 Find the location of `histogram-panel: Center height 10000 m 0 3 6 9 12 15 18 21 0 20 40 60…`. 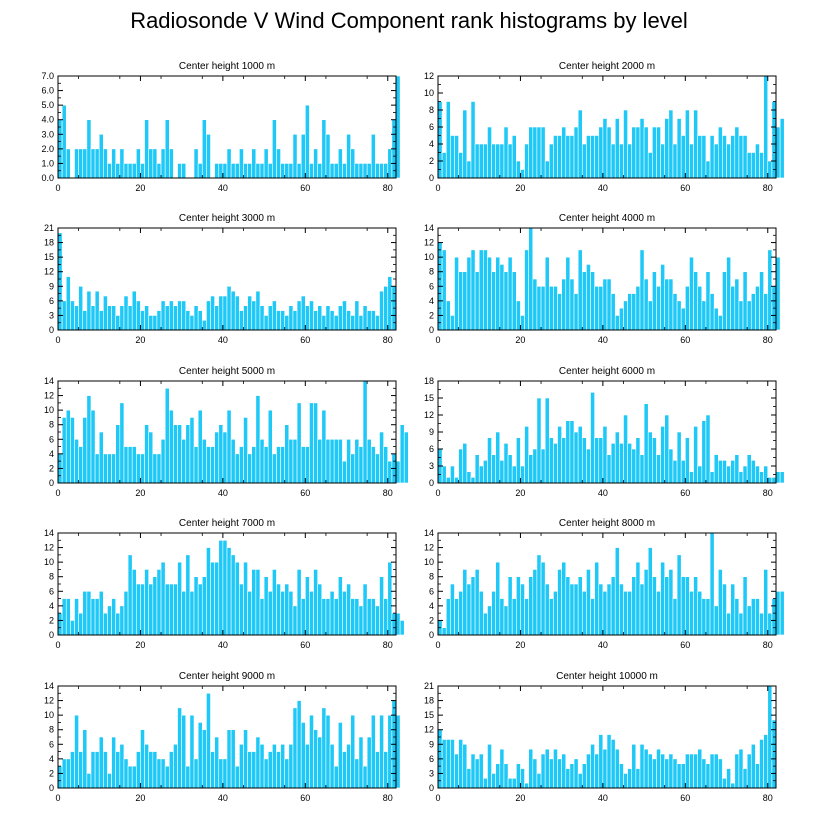

histogram-panel: Center height 10000 m 0 3 6 9 12 15 18 21 0 20 40 60… is located at coordinates (600, 737).